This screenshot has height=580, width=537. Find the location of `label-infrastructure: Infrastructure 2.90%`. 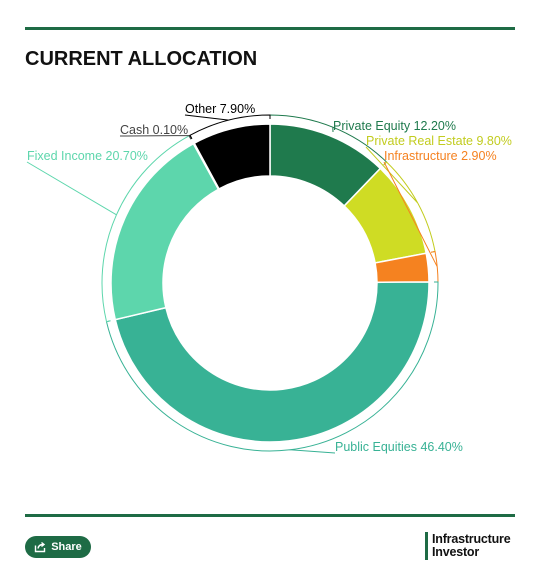

label-infrastructure: Infrastructure 2.90% is located at coordinates (440, 156).